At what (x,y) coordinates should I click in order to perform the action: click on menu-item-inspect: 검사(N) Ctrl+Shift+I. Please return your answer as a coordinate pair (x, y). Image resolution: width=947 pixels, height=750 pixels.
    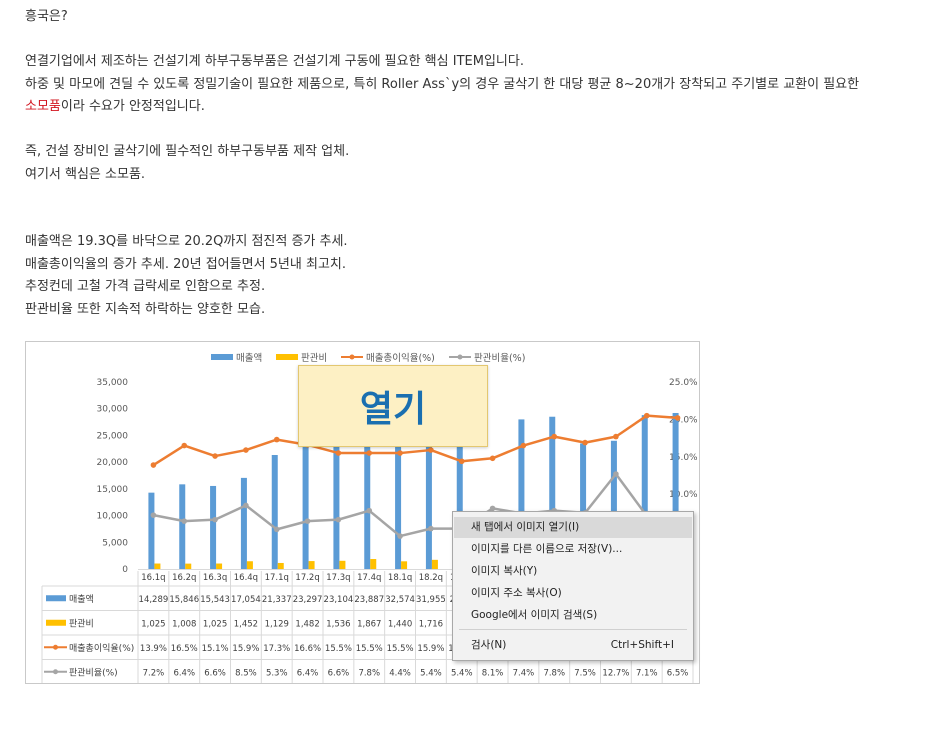
    Looking at the image, I should click on (573, 645).